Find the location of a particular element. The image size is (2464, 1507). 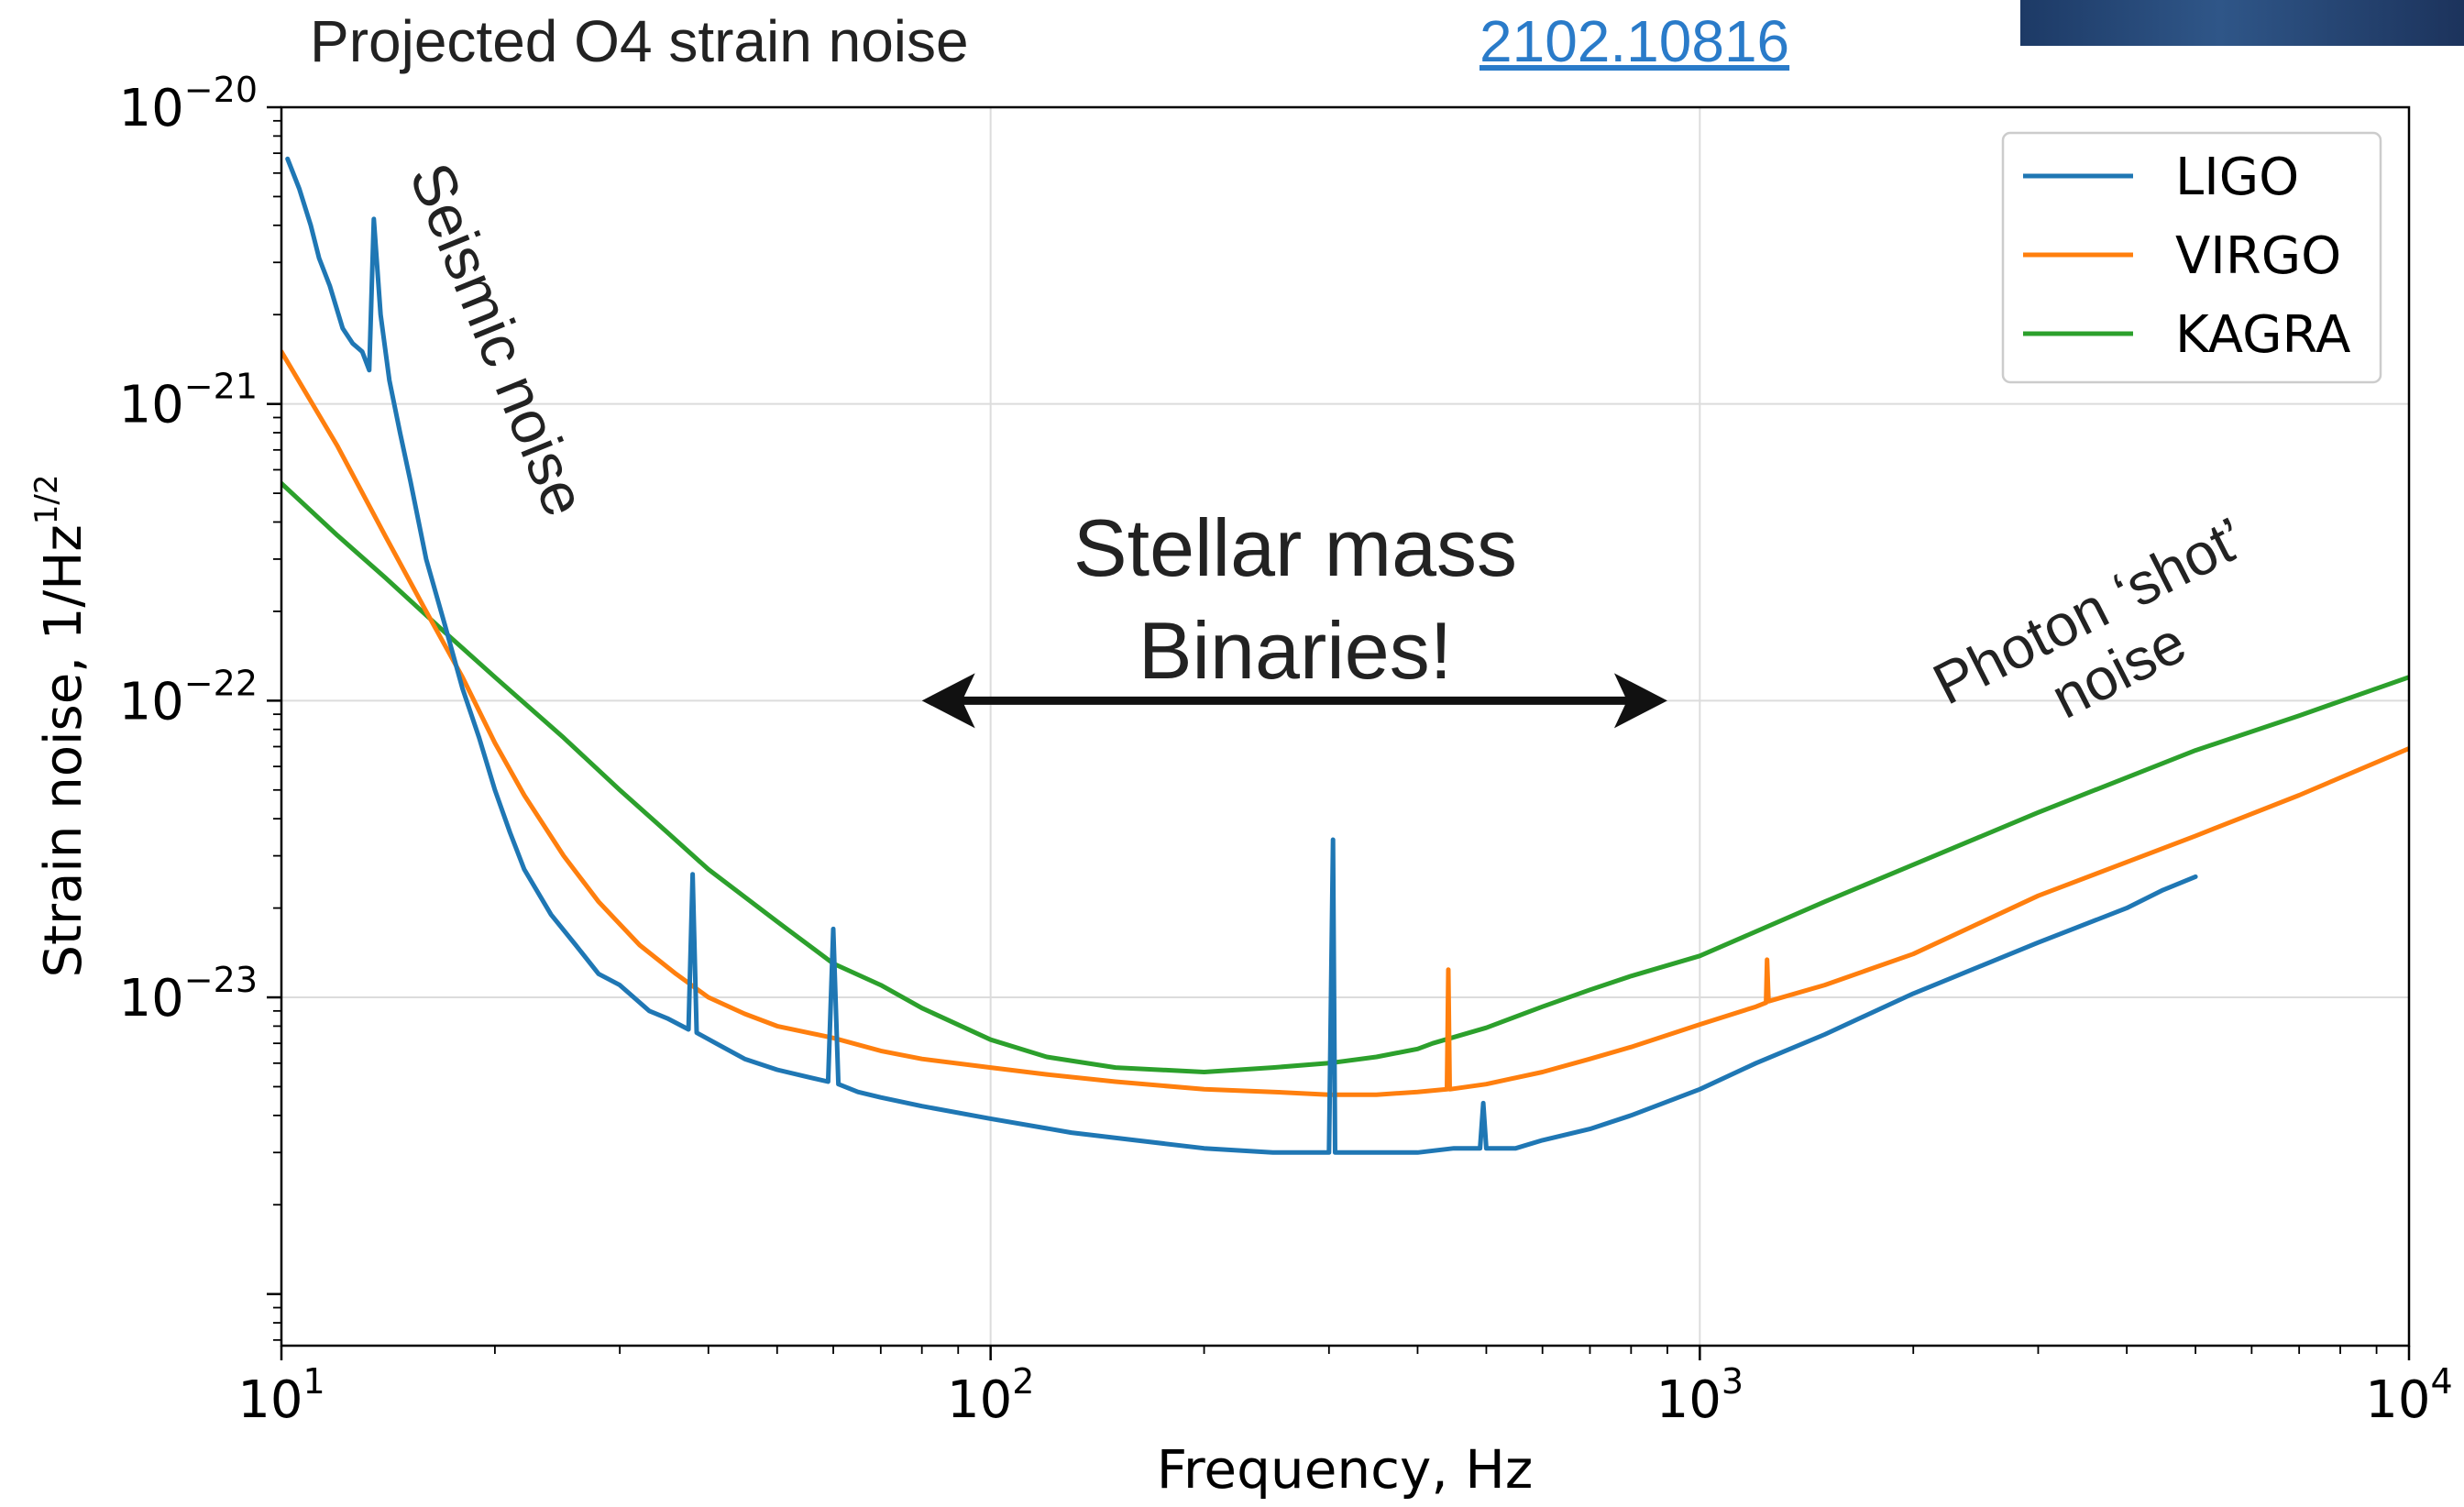

legend-box is located at coordinates (2191, 257).